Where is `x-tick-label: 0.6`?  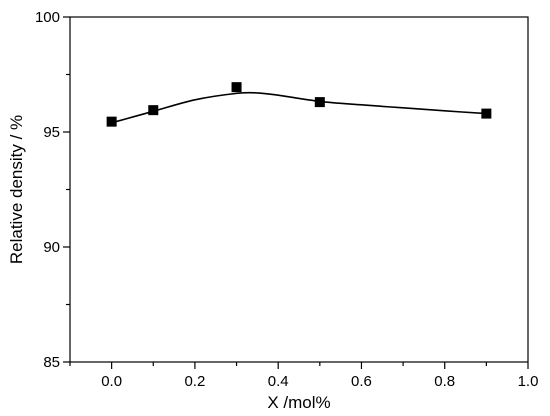 x-tick-label: 0.6 is located at coordinates (361, 381).